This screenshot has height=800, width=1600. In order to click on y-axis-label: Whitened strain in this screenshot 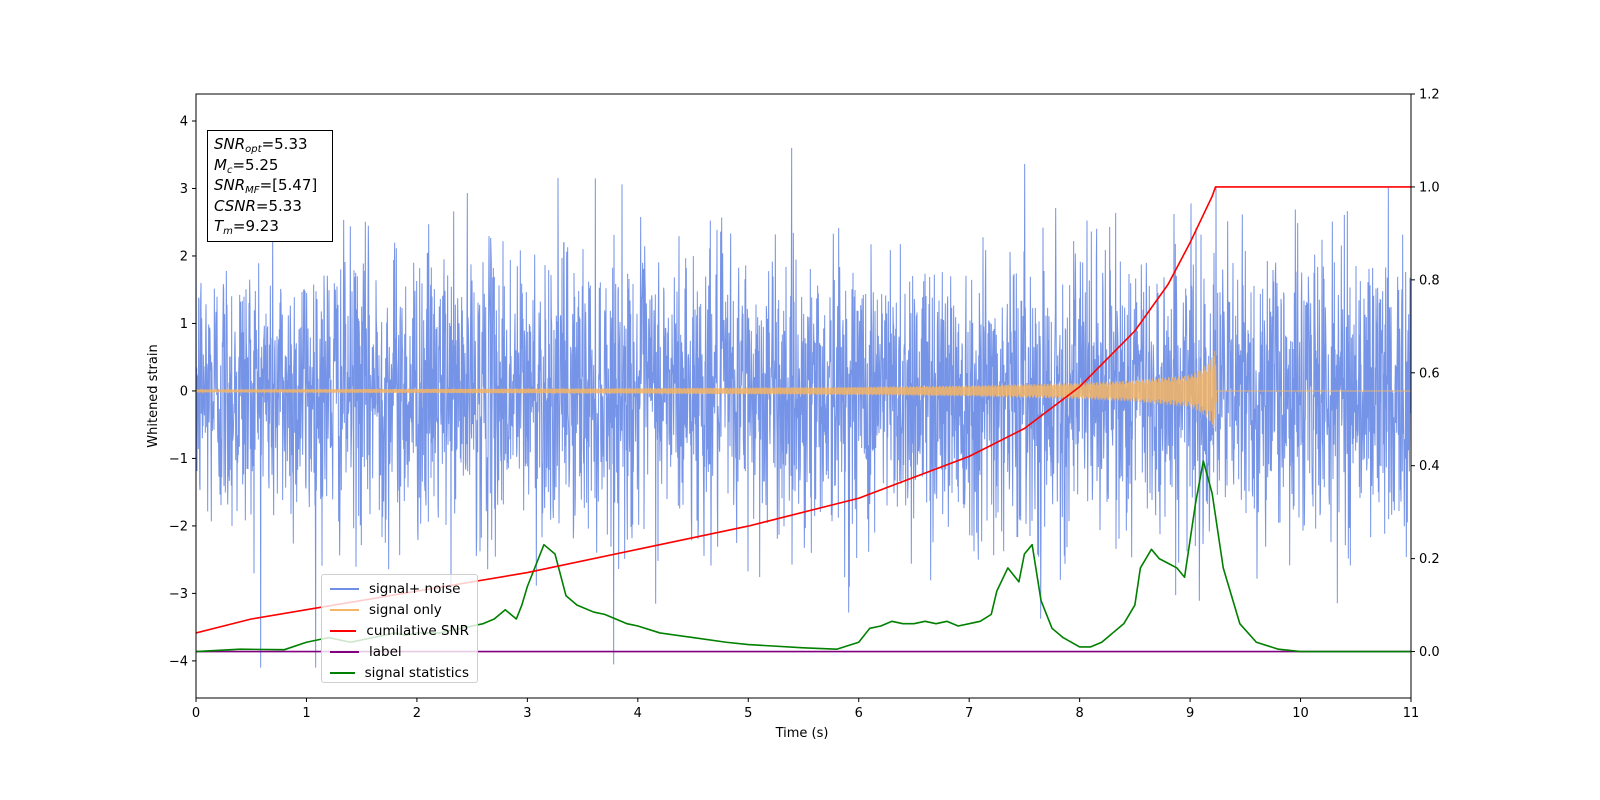, I will do `click(153, 395)`.